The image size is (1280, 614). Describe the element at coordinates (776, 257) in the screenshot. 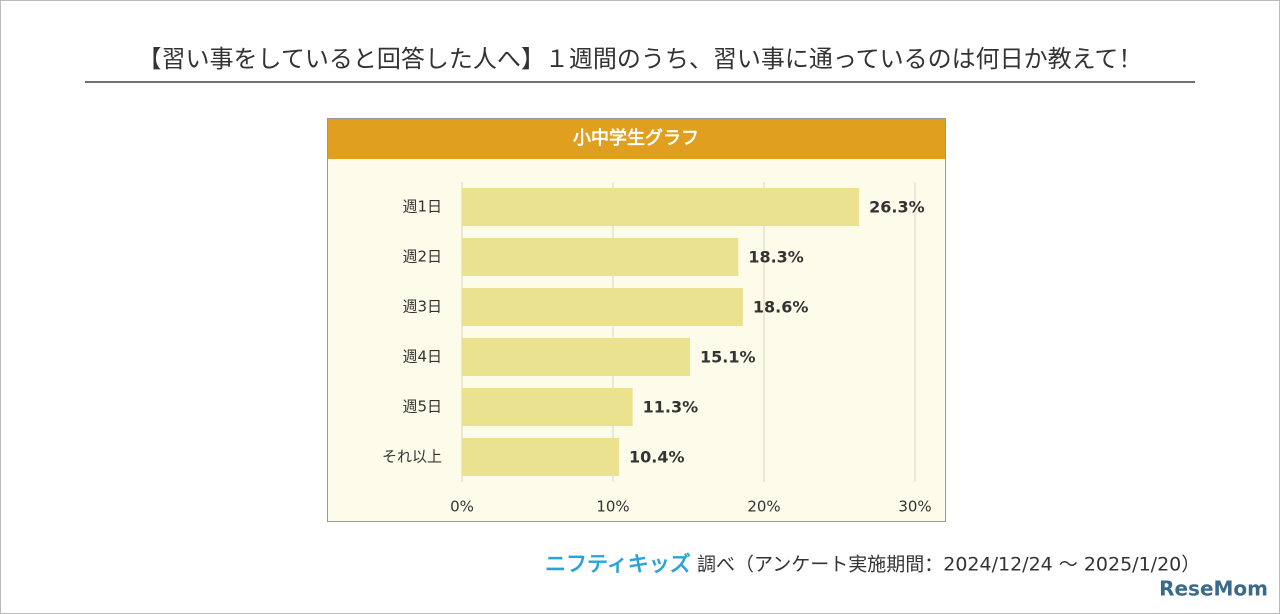

I see `value-label: 18.3%` at that location.